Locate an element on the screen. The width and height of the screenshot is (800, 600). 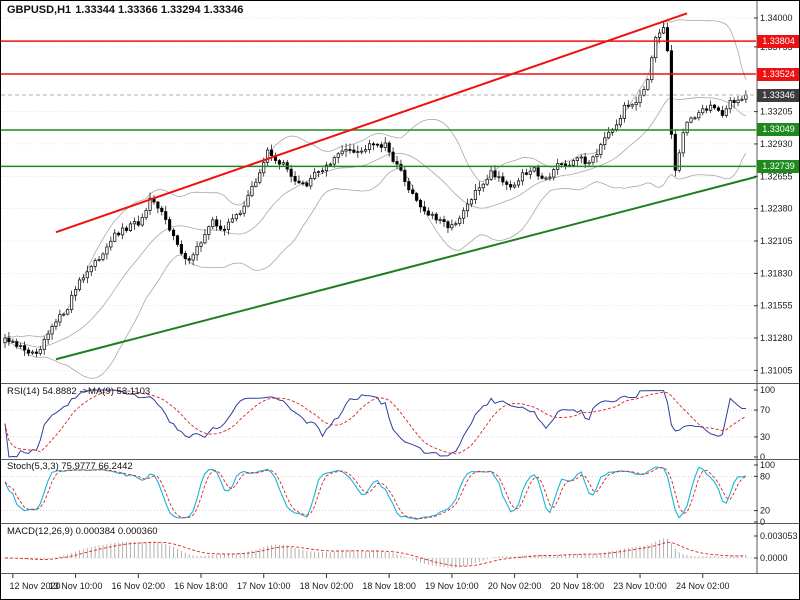
svg-text: 1.33205 is located at coordinates (776, 112).